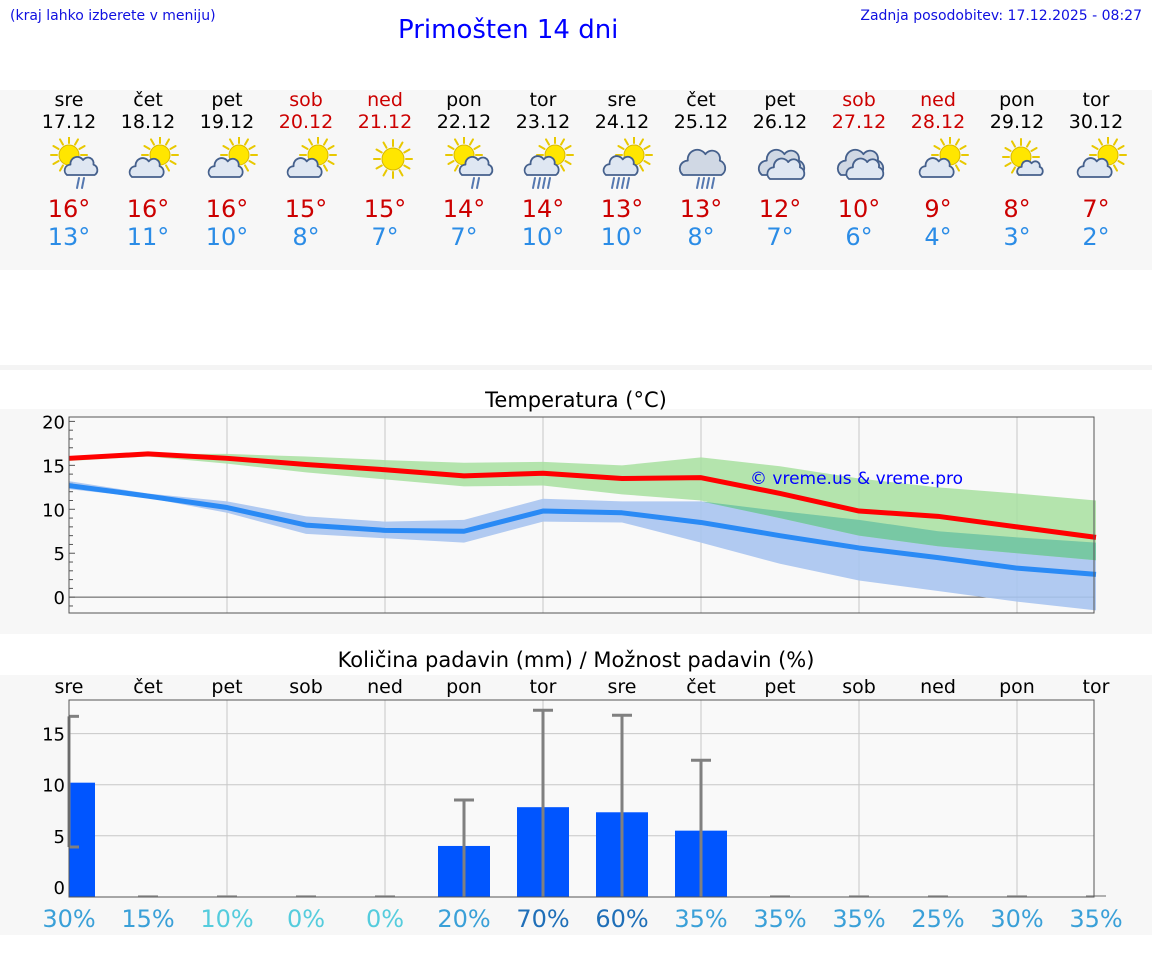 The height and width of the screenshot is (975, 1152). I want to click on y-tick-label: 5, so click(59, 837).